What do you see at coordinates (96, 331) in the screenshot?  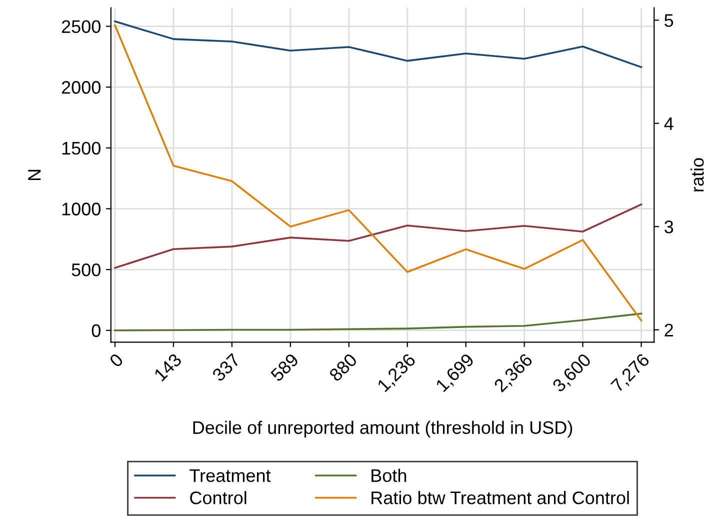 I see `y-tick-label: 0` at bounding box center [96, 331].